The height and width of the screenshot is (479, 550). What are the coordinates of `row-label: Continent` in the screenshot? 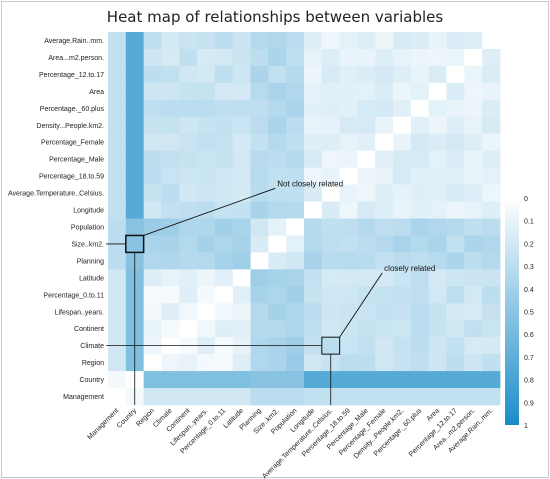 It's located at (89, 329).